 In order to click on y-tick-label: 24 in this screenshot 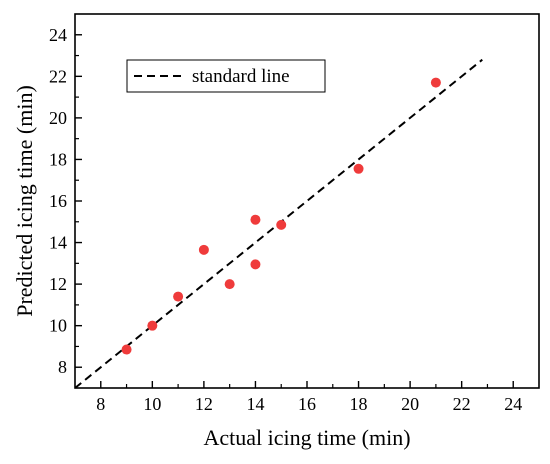, I will do `click(58, 35)`.